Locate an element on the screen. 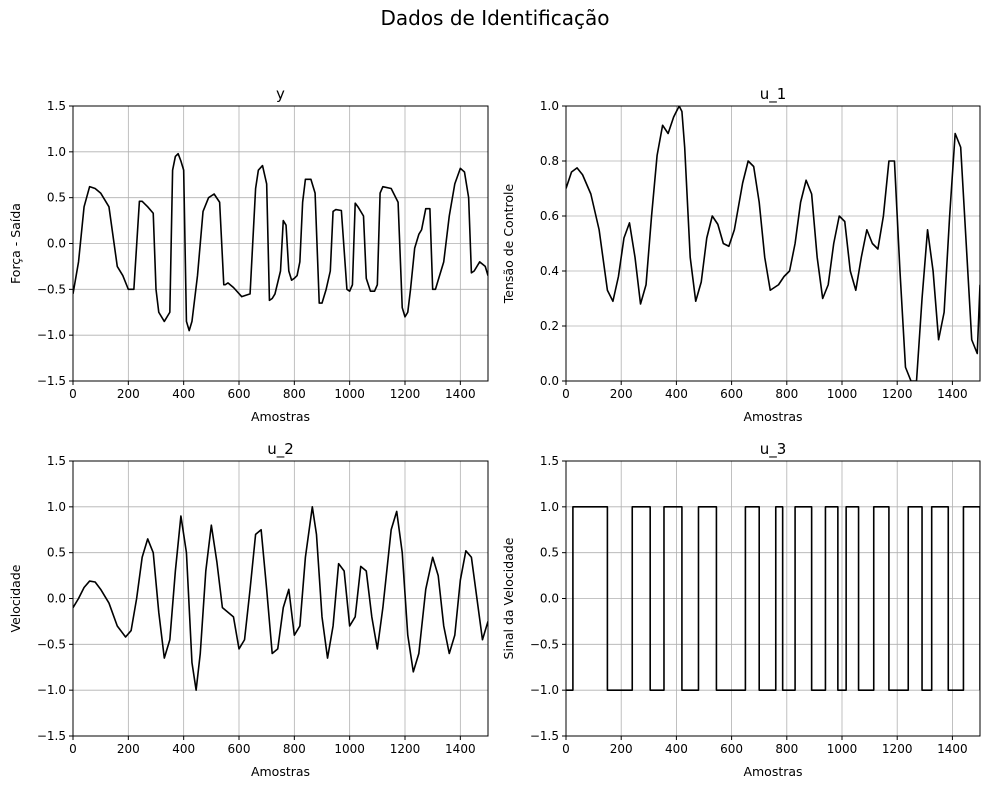 This screenshot has height=789, width=990. figure-suptitle: Dados de Identificação is located at coordinates (495, 18).